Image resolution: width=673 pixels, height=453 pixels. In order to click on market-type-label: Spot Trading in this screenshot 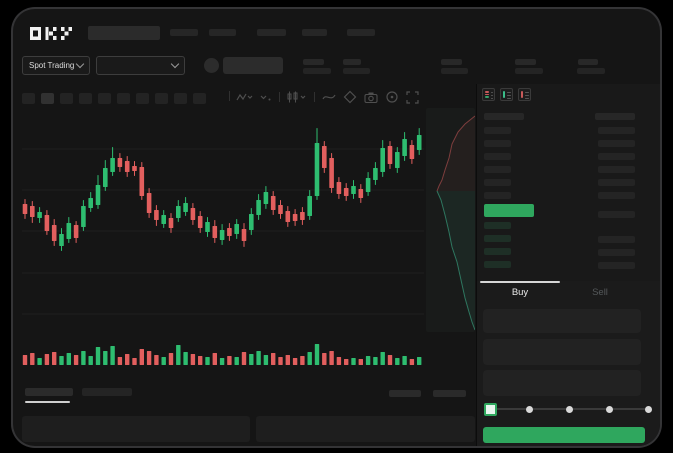, I will do `click(52, 65)`.